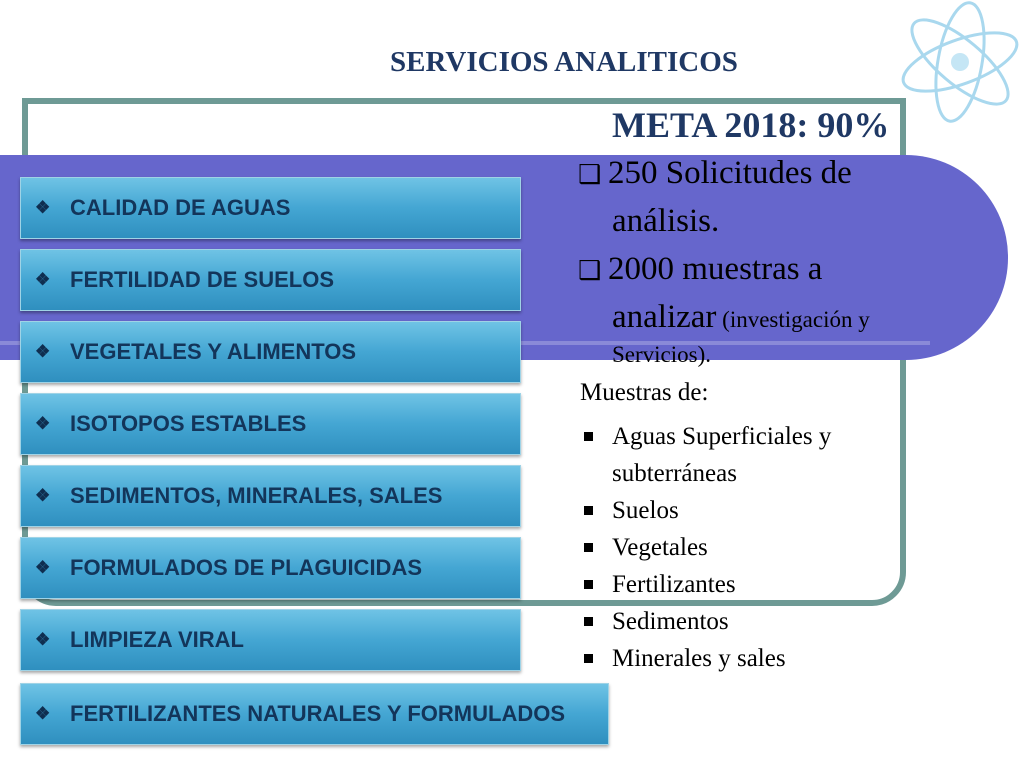 The height and width of the screenshot is (768, 1024). I want to click on service-item-isotopos-estables: ❖ ISOTOPOS ESTABLES, so click(270, 424).